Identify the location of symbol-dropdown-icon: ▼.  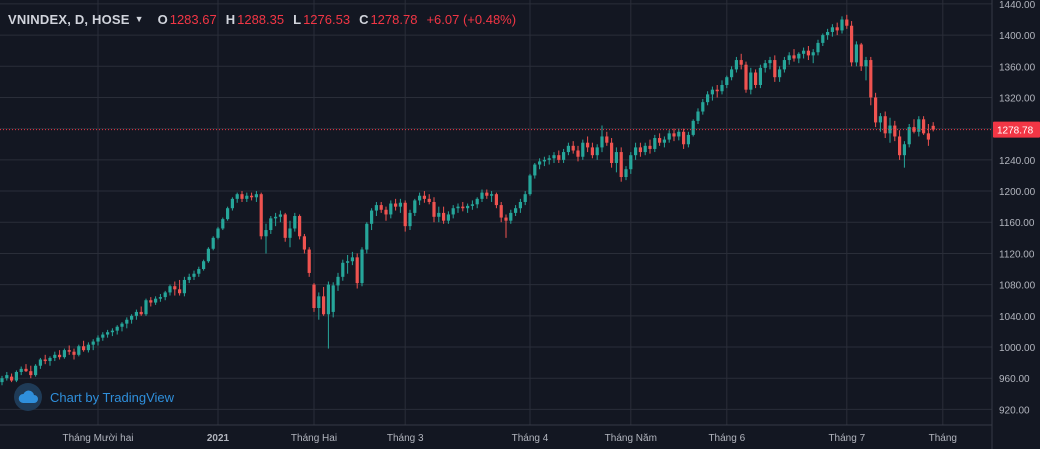
(139, 19).